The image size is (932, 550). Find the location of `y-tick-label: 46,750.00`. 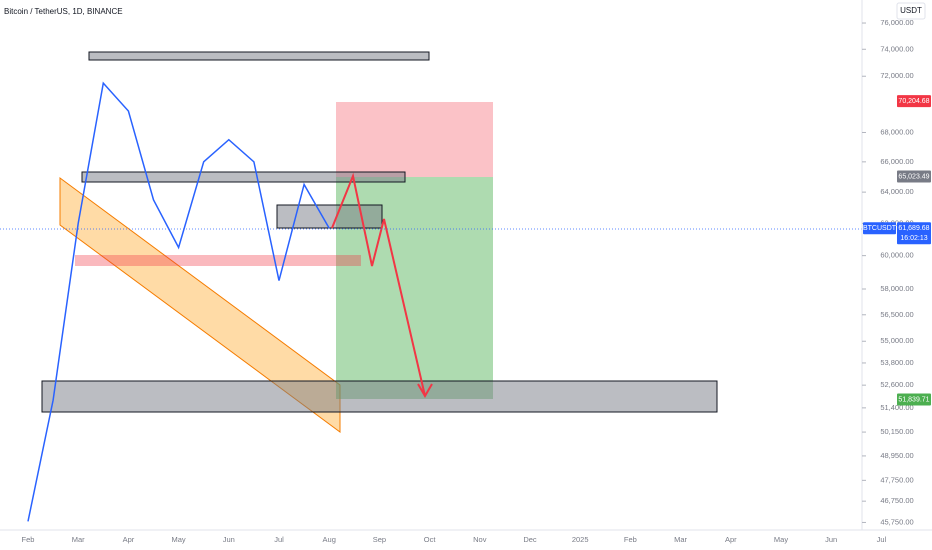

y-tick-label: 46,750.00 is located at coordinates (896, 500).